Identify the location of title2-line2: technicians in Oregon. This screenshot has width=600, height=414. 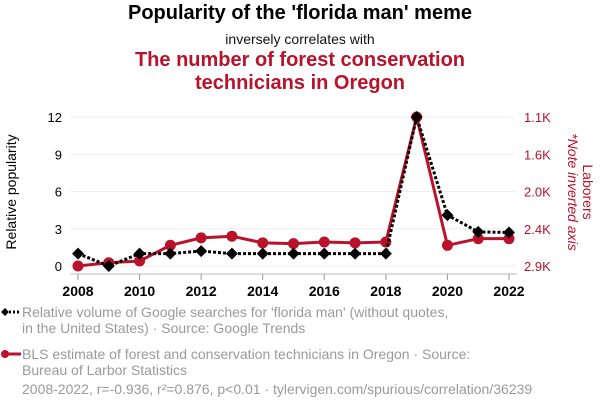
(300, 83).